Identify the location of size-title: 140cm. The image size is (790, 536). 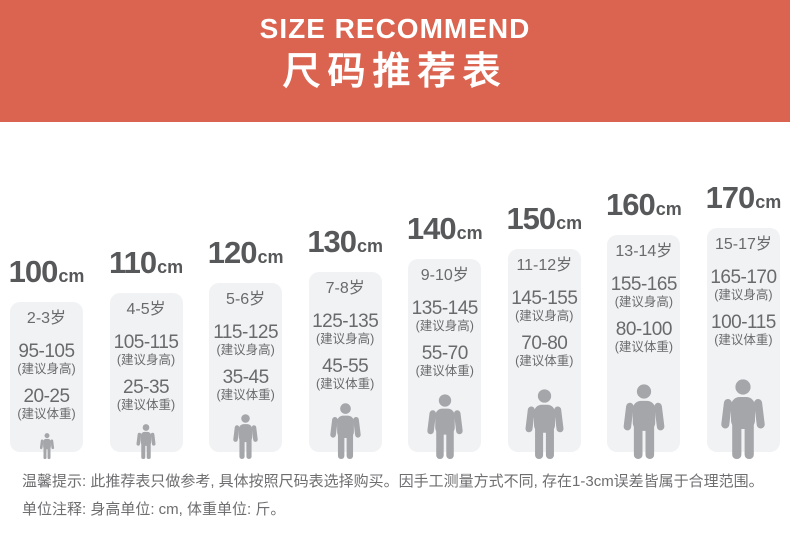
(444, 230).